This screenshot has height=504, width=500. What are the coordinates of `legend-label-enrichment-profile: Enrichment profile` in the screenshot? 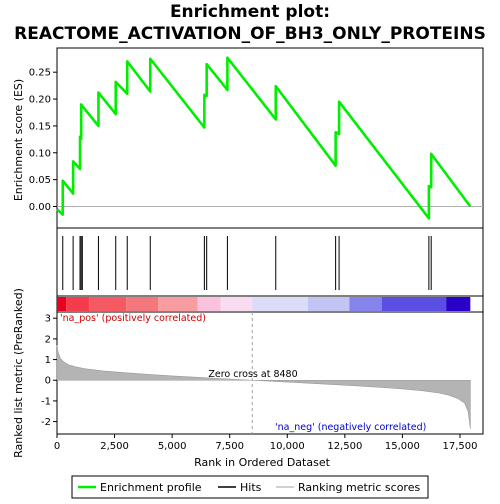 It's located at (151, 487).